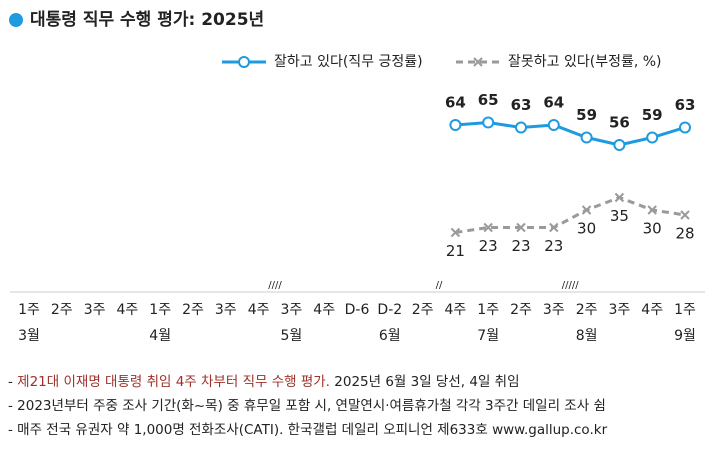  Describe the element at coordinates (390, 336) in the screenshot. I see `month-label: 6월` at that location.